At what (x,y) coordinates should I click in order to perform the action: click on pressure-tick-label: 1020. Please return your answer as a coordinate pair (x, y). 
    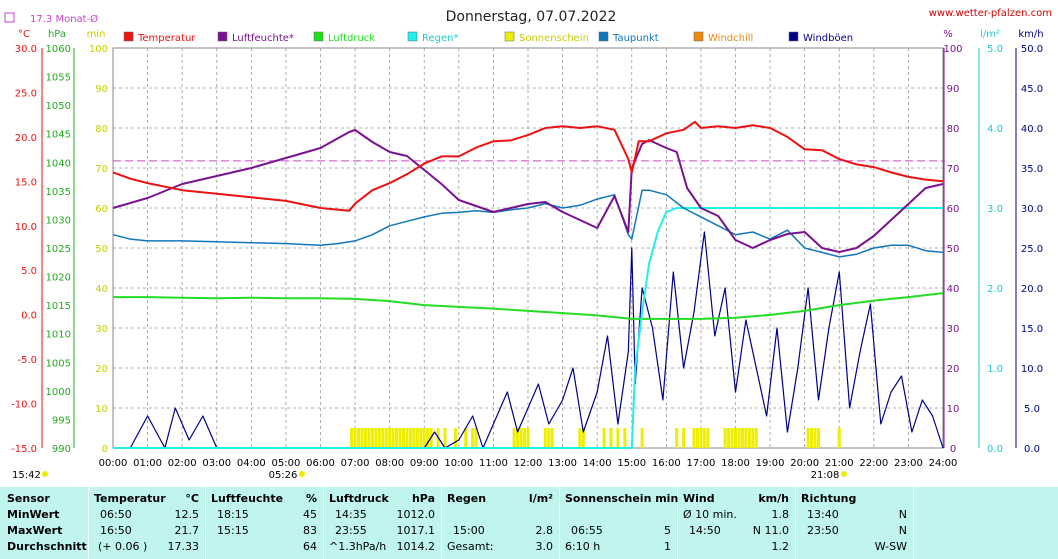
    Looking at the image, I should click on (58, 278).